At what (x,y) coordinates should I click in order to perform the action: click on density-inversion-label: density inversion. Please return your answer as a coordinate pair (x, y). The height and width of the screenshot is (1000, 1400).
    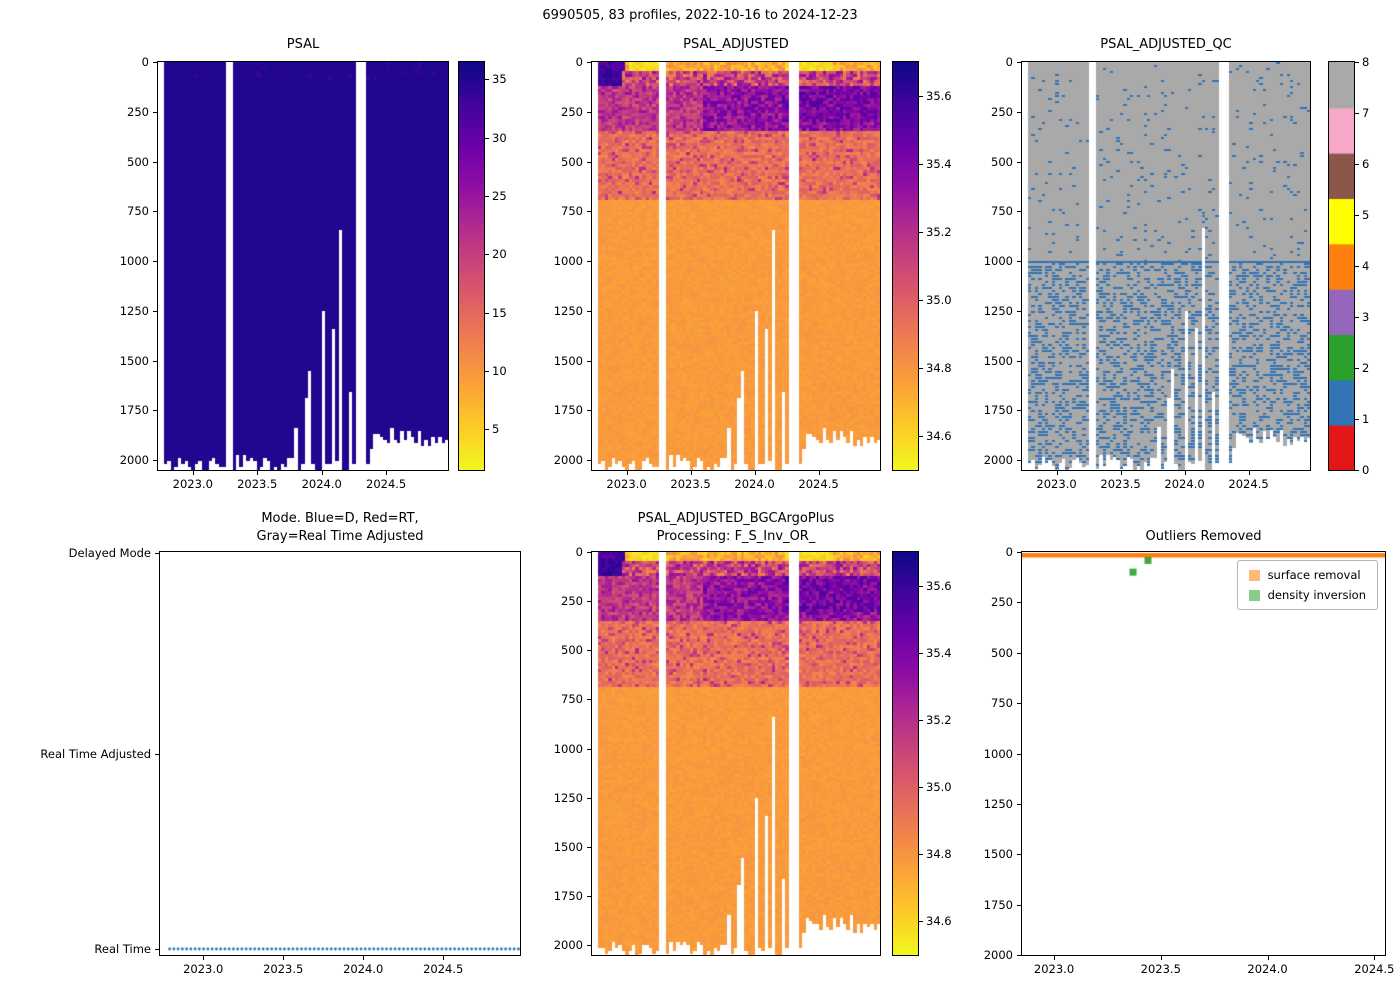
    Looking at the image, I should click on (1316, 595).